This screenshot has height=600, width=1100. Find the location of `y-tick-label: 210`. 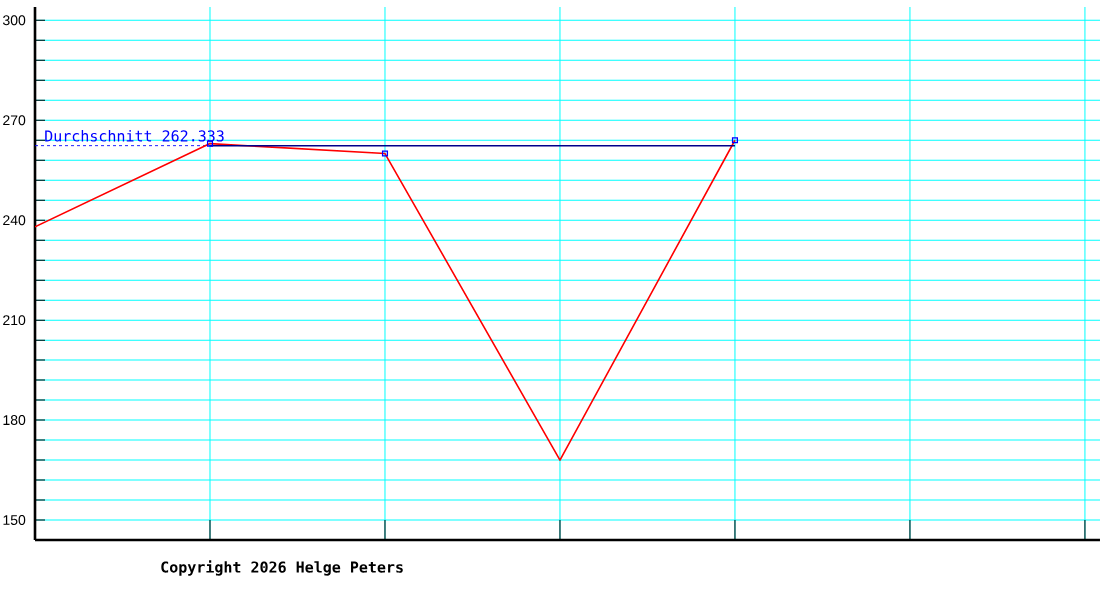

y-tick-label: 210 is located at coordinates (14, 320).